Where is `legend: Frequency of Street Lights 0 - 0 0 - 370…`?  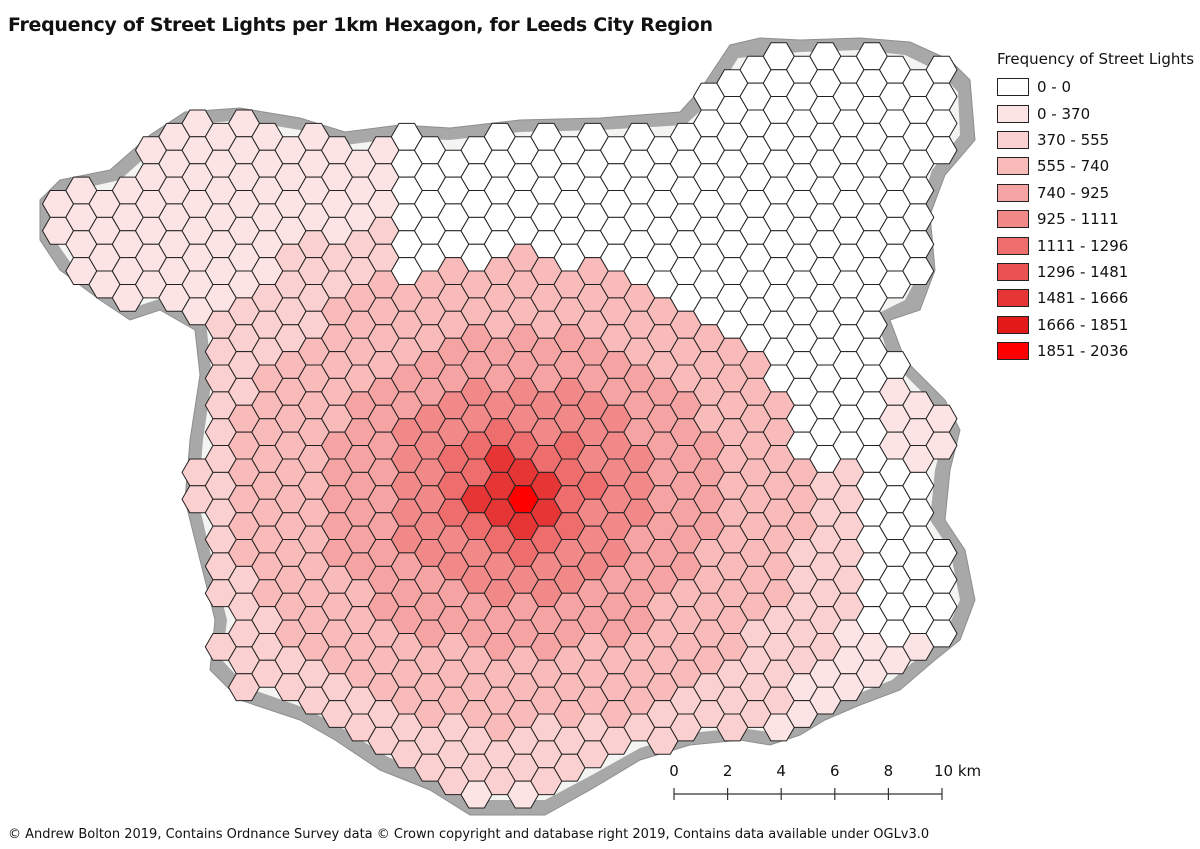 legend: Frequency of Street Lights 0 - 0 0 - 370… is located at coordinates (1095, 207).